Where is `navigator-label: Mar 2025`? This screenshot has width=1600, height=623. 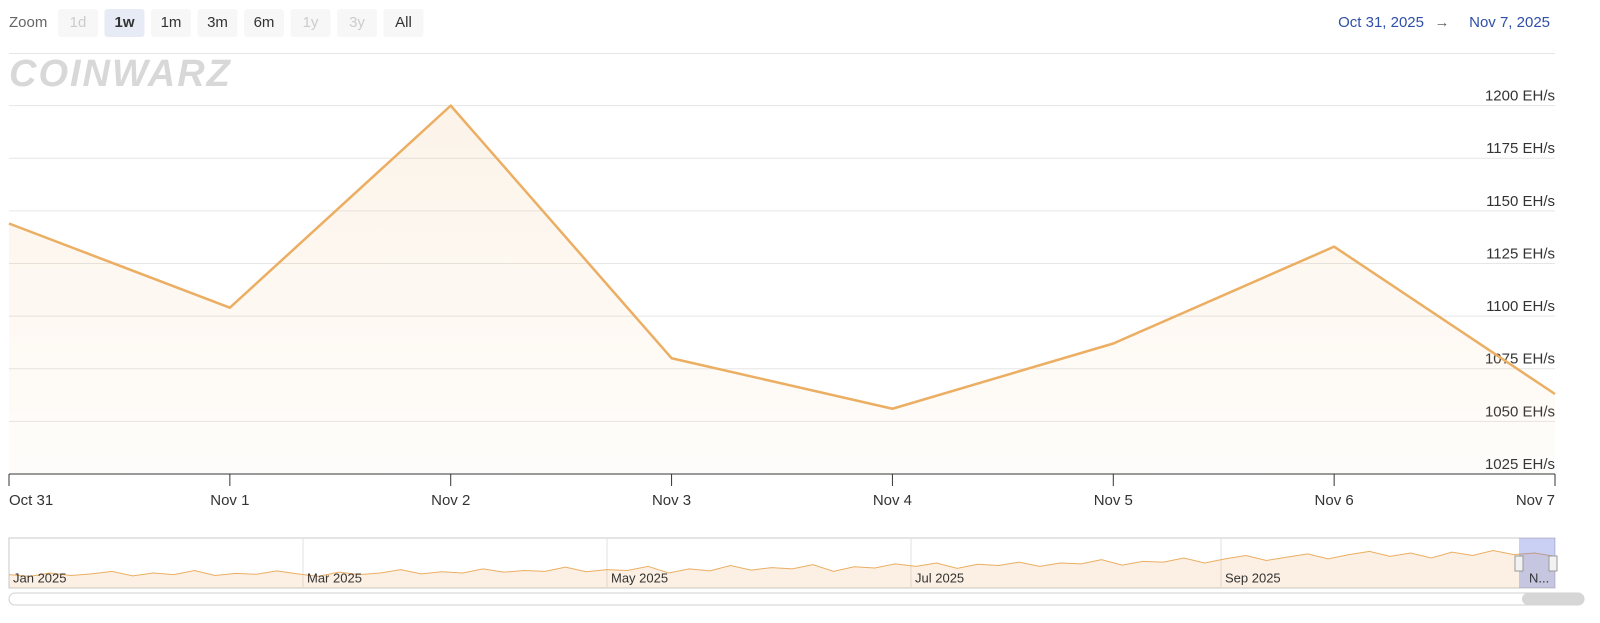 navigator-label: Mar 2025 is located at coordinates (334, 577).